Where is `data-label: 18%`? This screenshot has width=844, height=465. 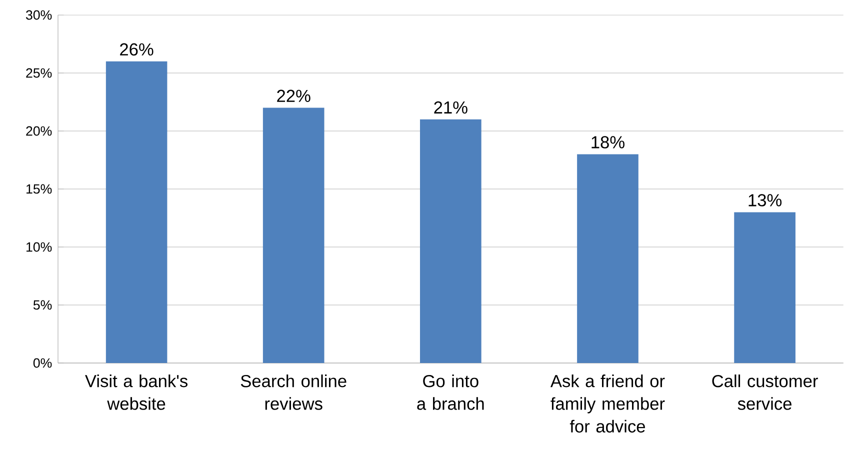 data-label: 18% is located at coordinates (608, 142).